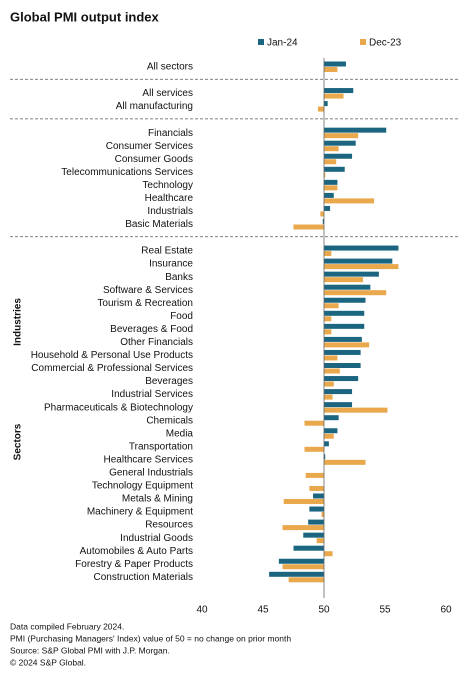 This screenshot has width=467, height=681. I want to click on category-label: Metals & Mining, so click(157, 499).